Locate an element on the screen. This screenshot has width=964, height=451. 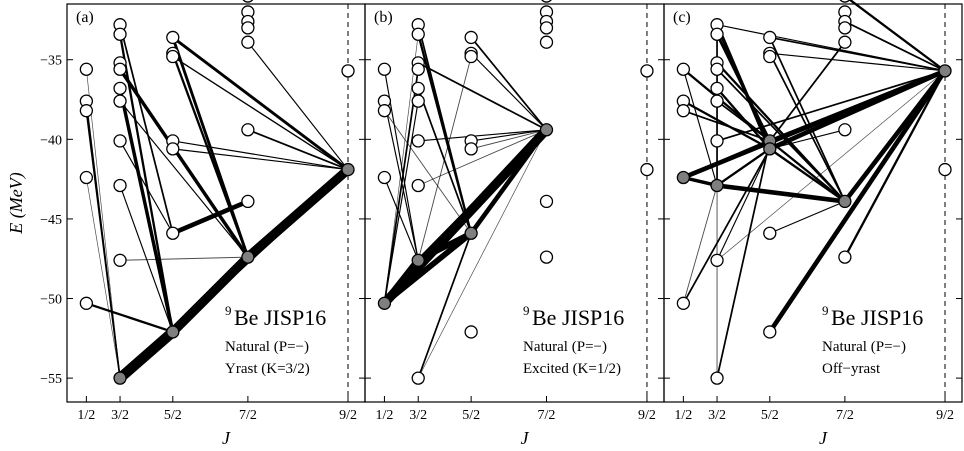
y-tick-label: −50 is located at coordinates (51, 300).